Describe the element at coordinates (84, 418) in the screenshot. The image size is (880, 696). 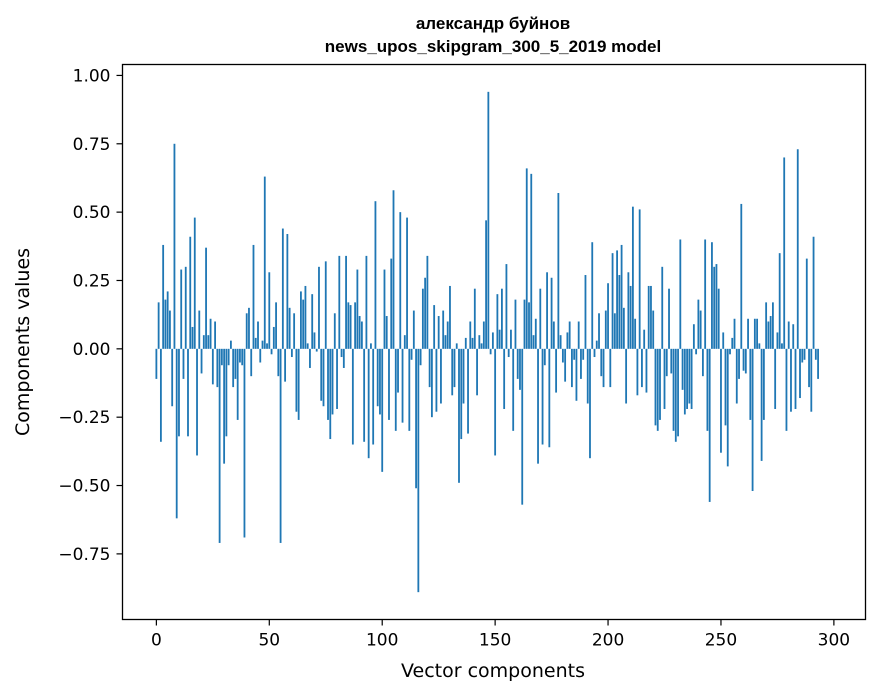
I see `y-tick-label: −0.25` at that location.